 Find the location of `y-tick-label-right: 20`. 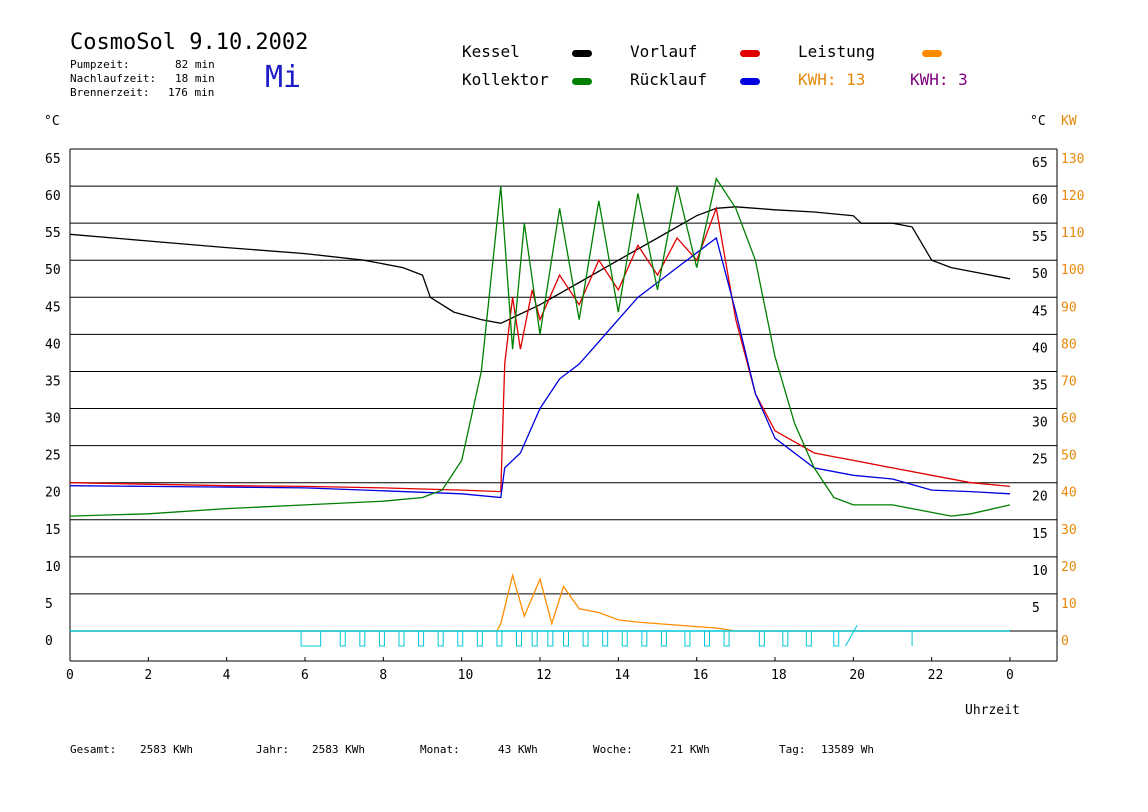

y-tick-label-right: 20 is located at coordinates (1040, 497).